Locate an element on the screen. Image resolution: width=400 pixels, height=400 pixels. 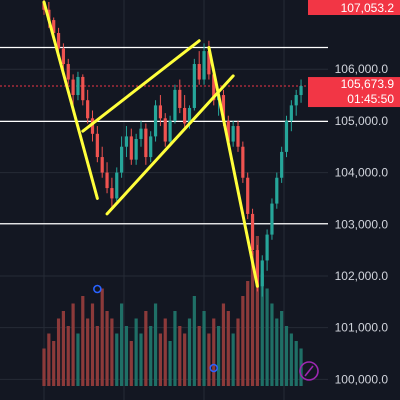
candle-countdown: 01:45:50 is located at coordinates (370, 99).